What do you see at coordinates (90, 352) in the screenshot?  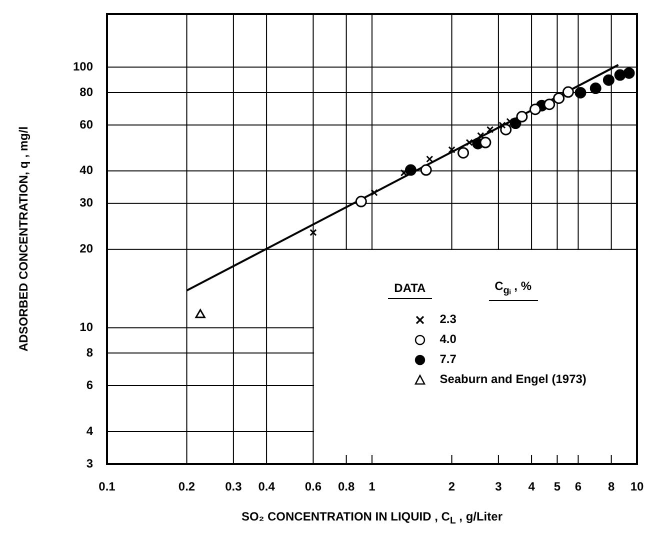 I see `y-tick-label: 8` at bounding box center [90, 352].